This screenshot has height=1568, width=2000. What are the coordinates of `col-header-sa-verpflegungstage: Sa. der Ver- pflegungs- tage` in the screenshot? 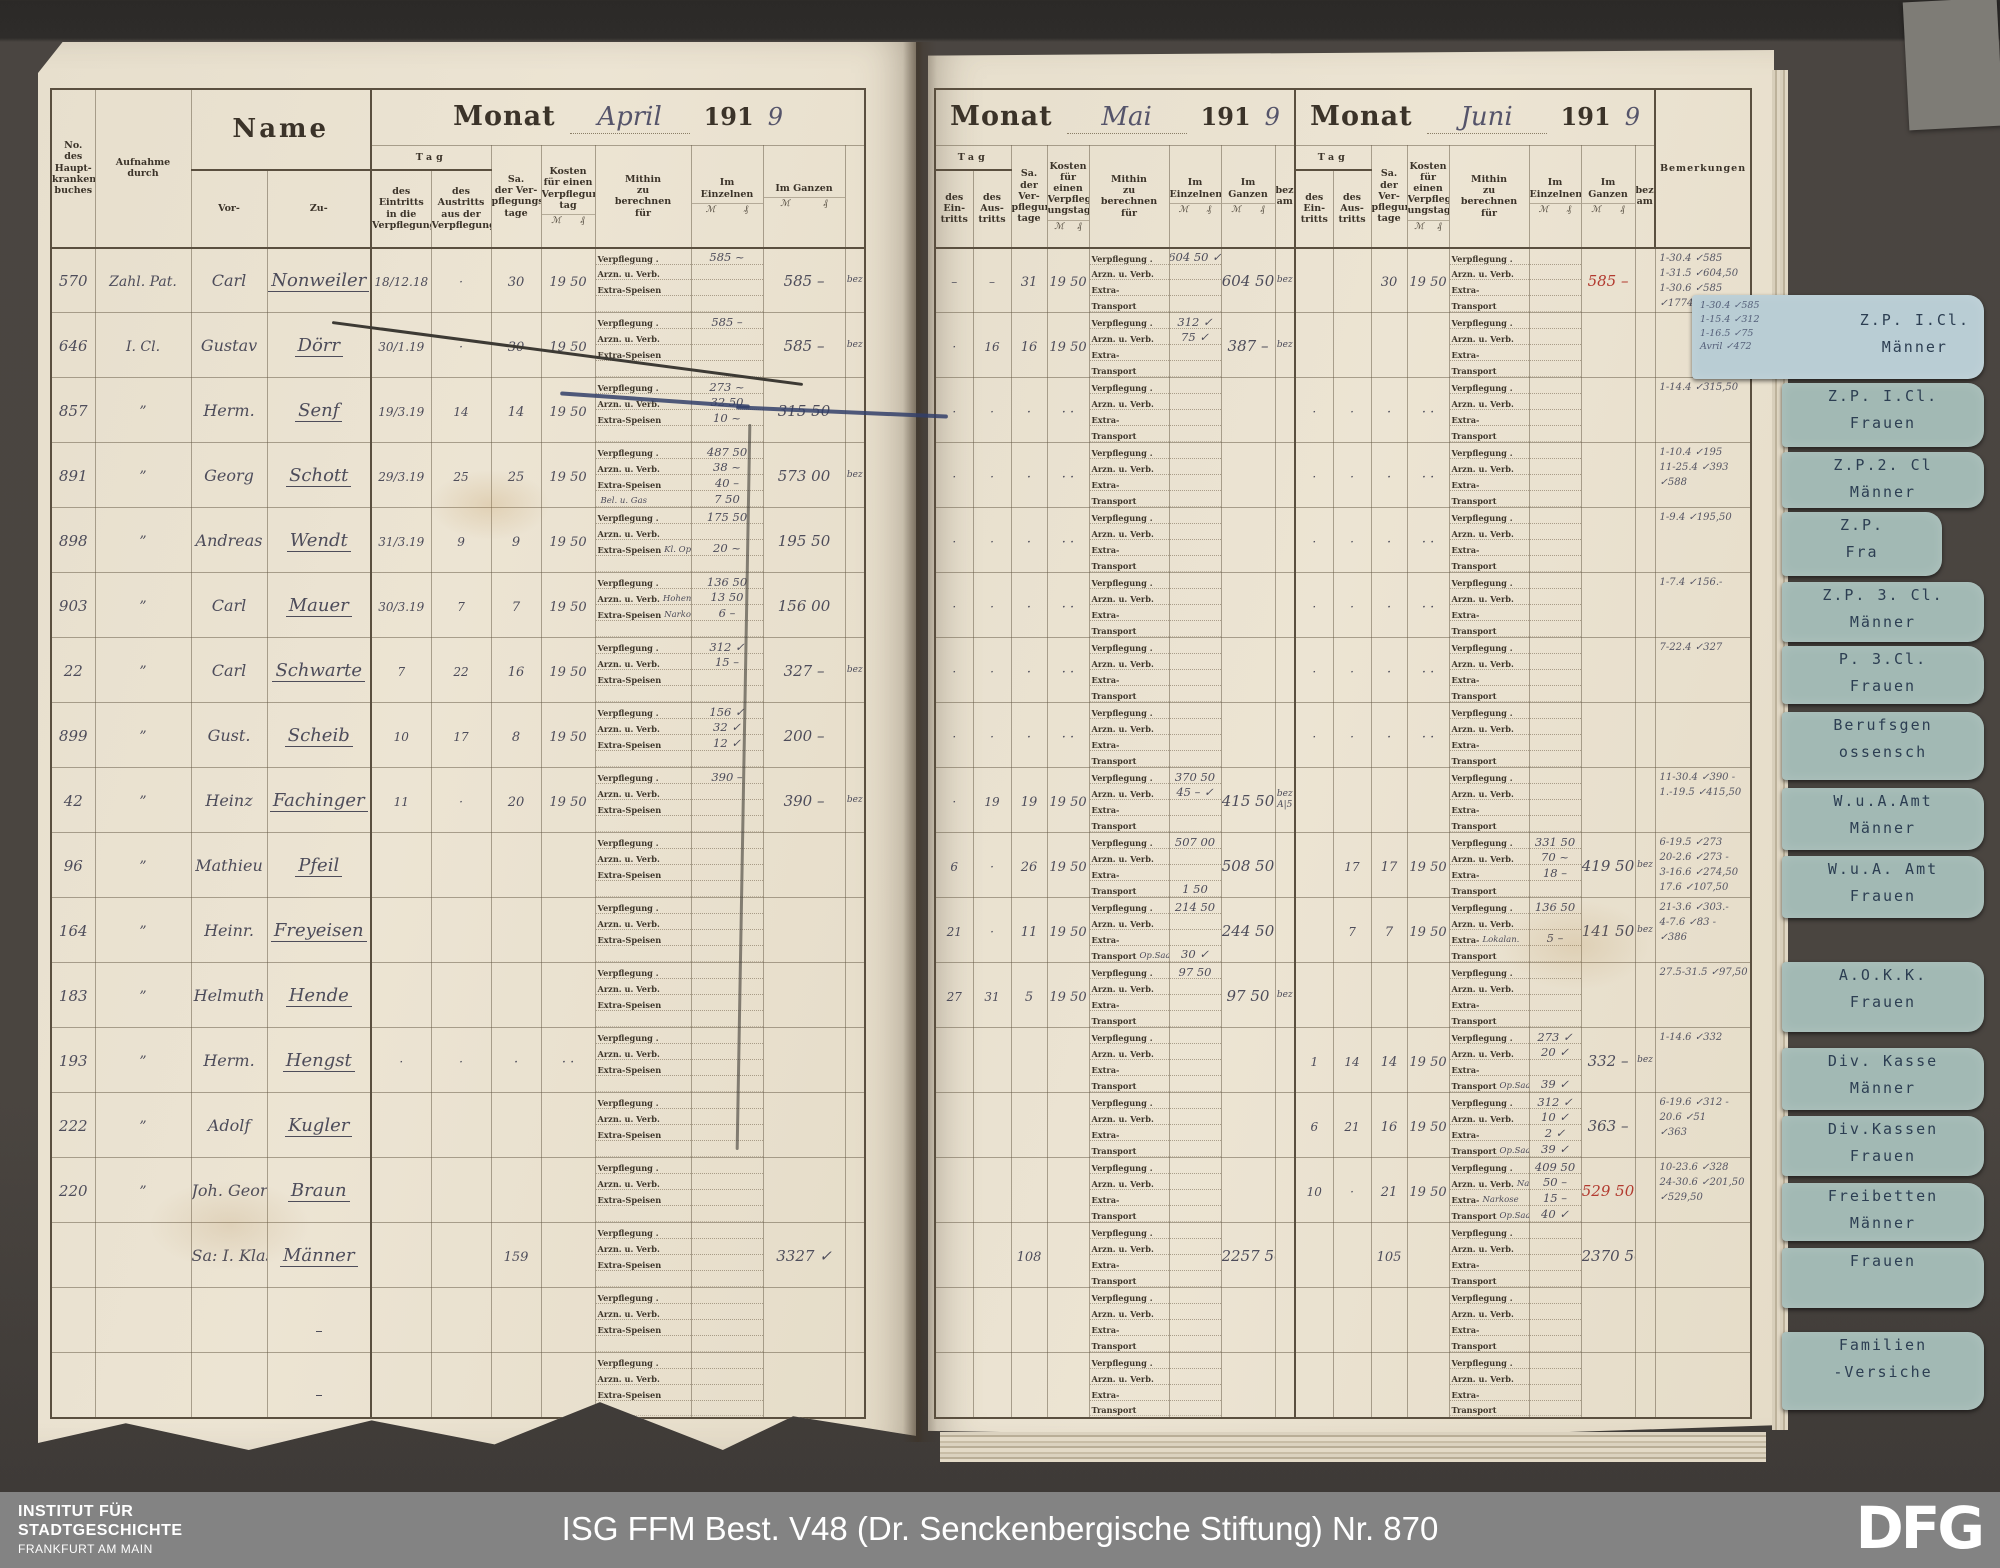 It's located at (516, 197).